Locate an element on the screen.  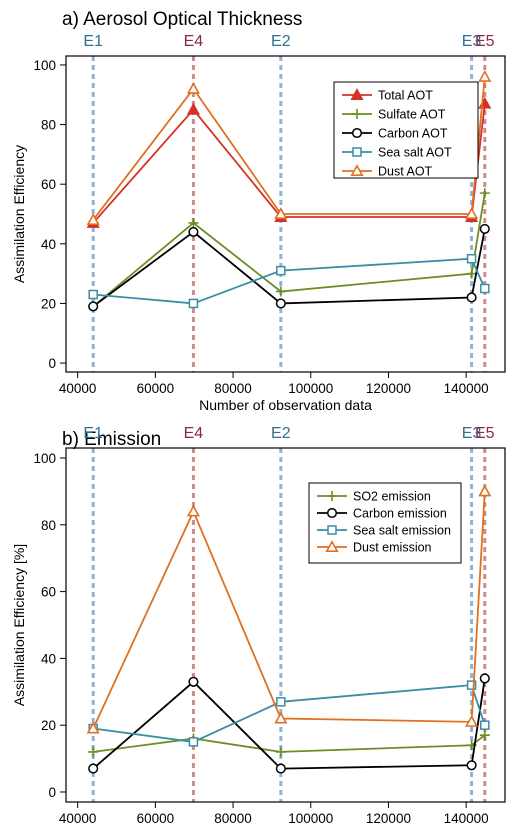
series-sea-salt-emission is located at coordinates (289, 713).